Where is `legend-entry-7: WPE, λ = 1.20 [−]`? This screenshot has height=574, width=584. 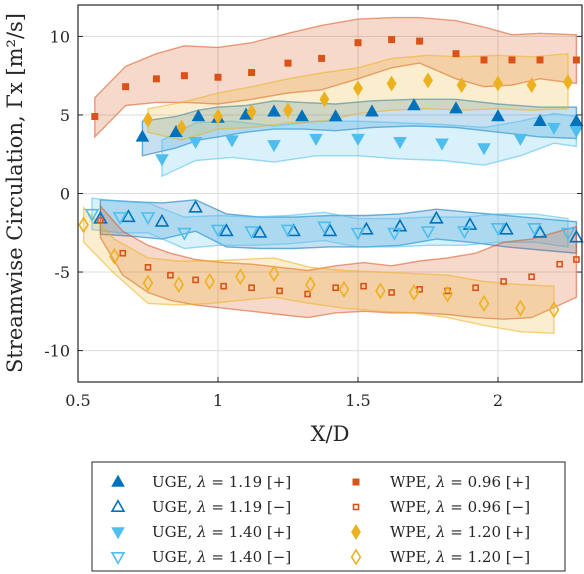
legend-entry-7: WPE, λ = 1.20 [−] is located at coordinates (460, 557).